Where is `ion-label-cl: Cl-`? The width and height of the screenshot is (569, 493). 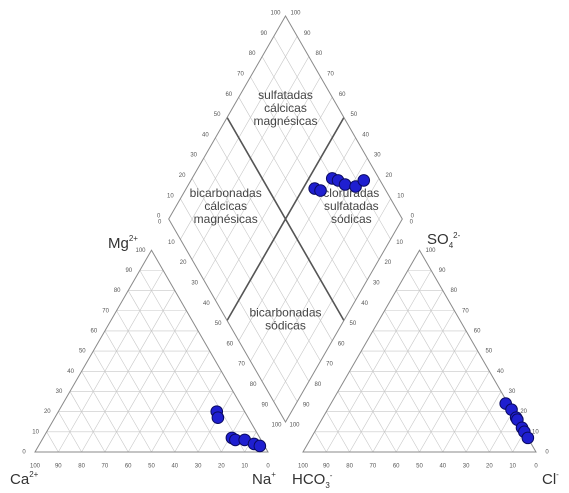 ion-label-cl: Cl- is located at coordinates (550, 479).